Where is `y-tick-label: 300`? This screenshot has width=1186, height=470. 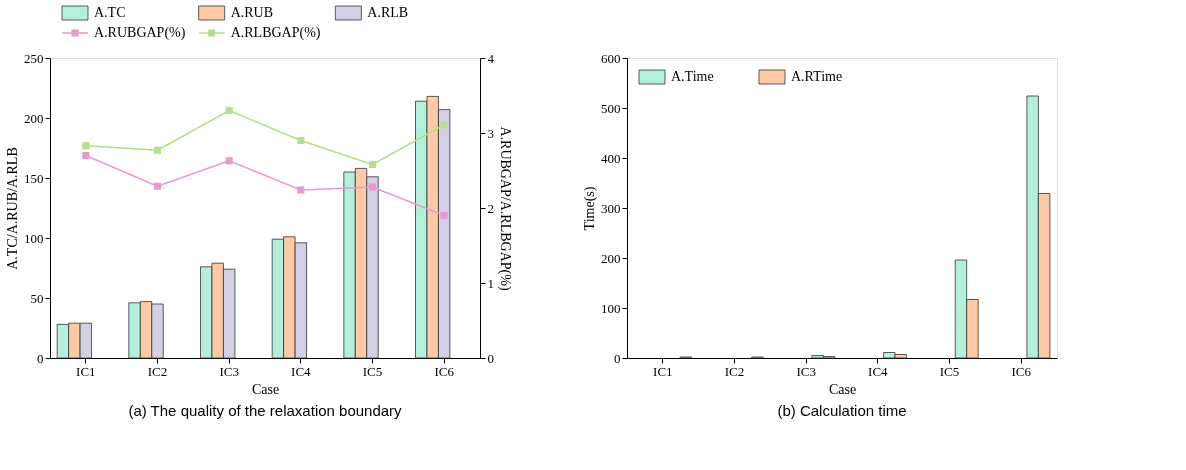
y-tick-label: 300 is located at coordinates (611, 208).